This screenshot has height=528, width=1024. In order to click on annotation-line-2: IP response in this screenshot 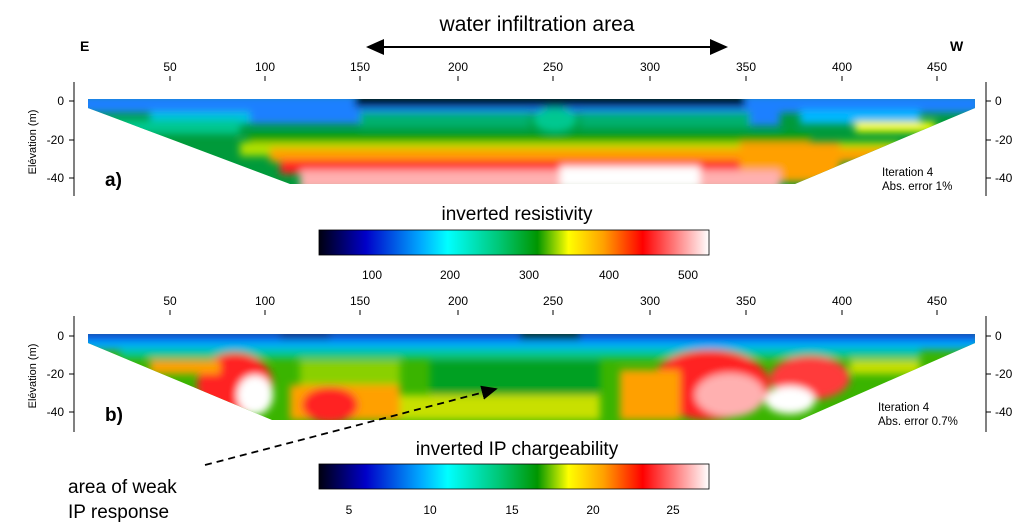, I will do `click(118, 512)`.